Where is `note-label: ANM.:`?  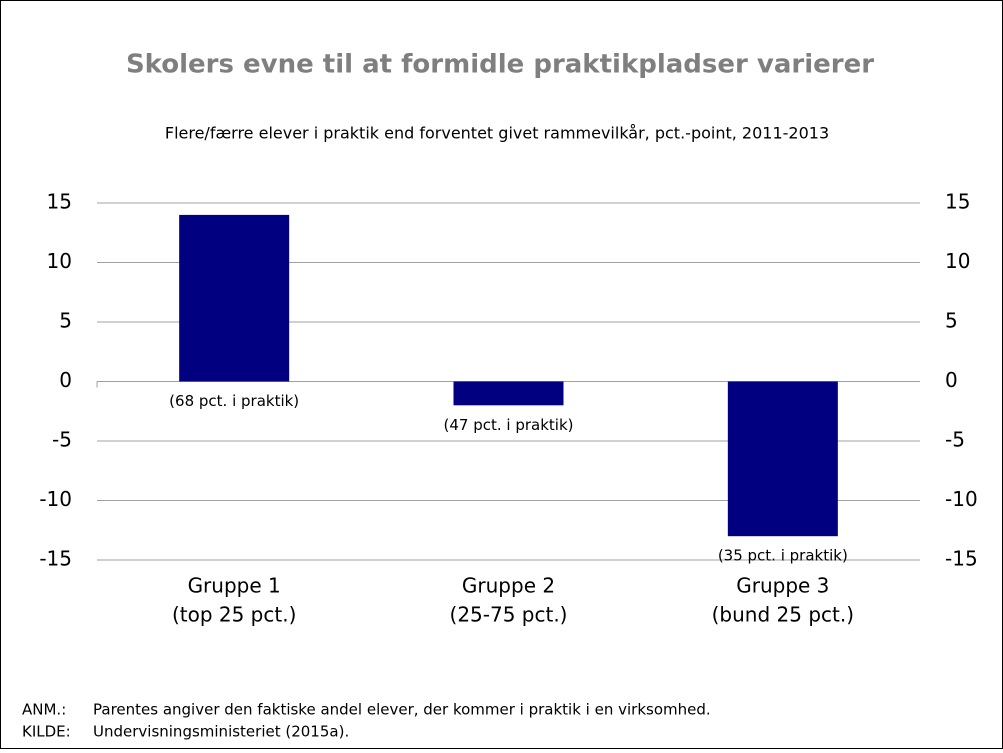
note-label: ANM.: is located at coordinates (44, 710).